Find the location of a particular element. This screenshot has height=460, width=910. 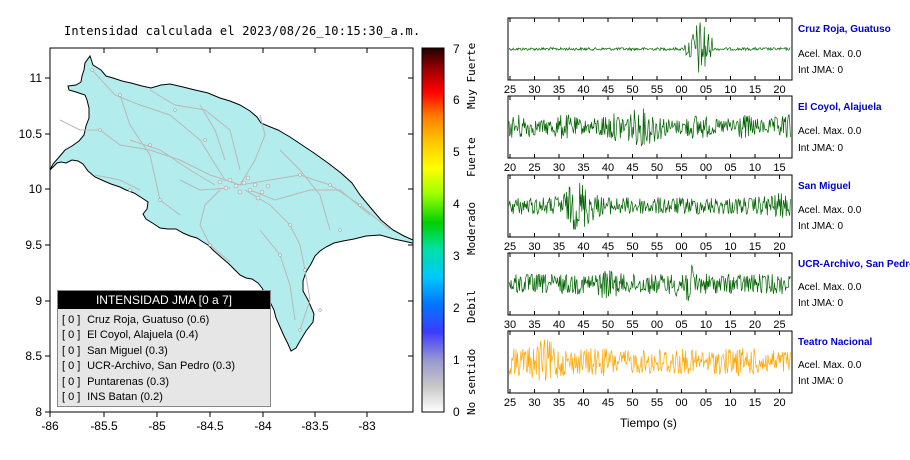

map-x-tick-label: -86 is located at coordinates (50, 426).